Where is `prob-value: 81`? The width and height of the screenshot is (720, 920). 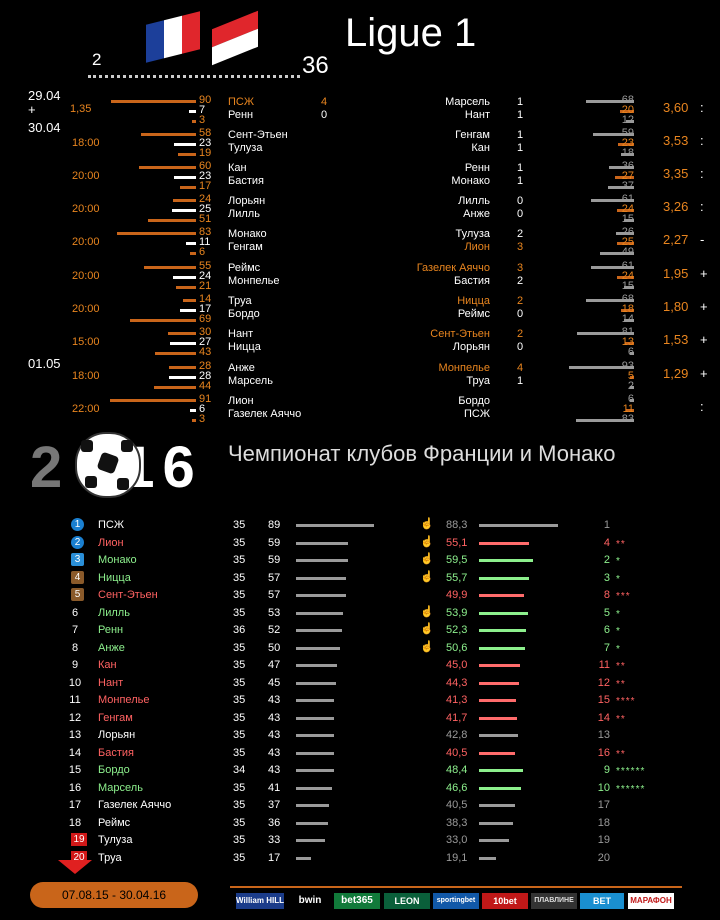 prob-value: 81 is located at coordinates (627, 332).